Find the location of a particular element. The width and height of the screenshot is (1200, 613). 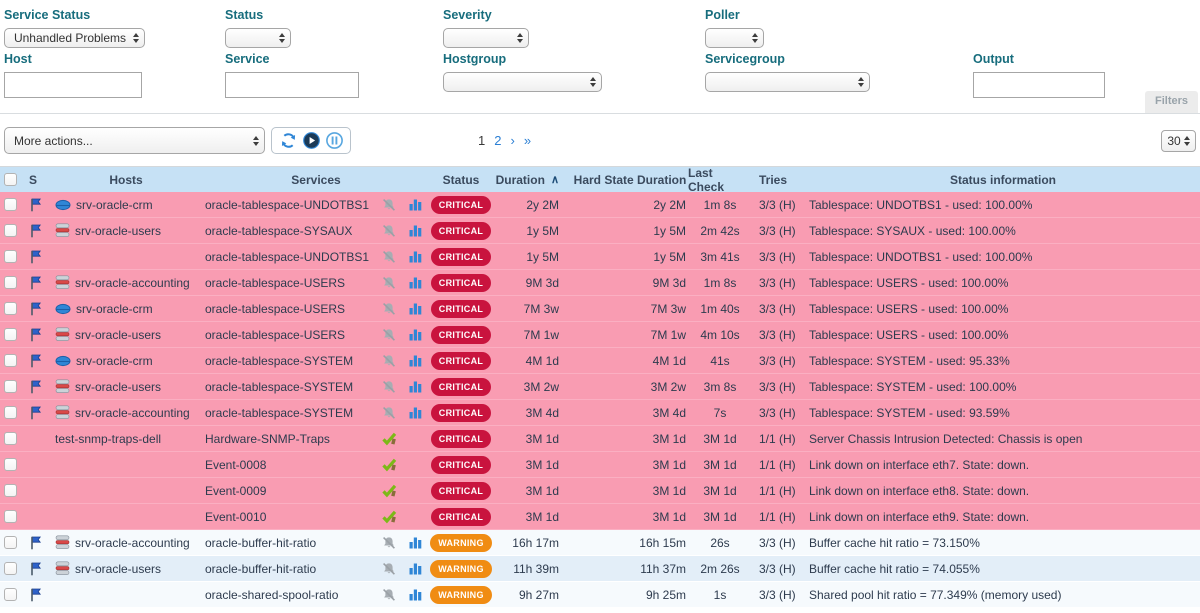

status-select is located at coordinates (258, 38).